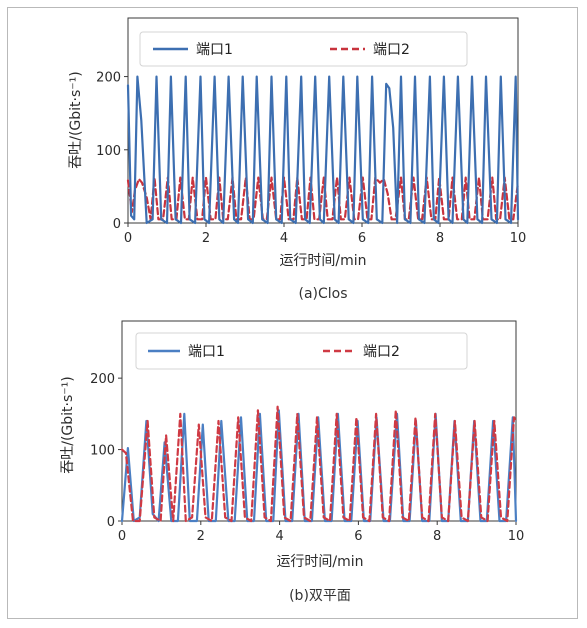  Describe the element at coordinates (319, 464) in the screenshot. I see `panel-b-series-port2-line` at that location.